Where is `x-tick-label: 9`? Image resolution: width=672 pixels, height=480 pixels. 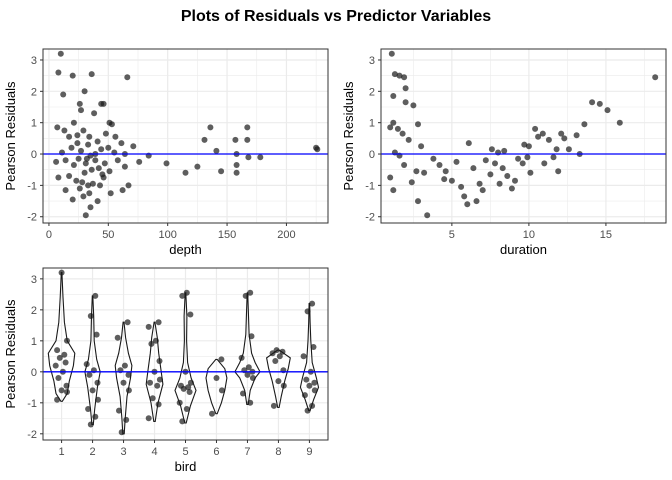 x-tick-label: 9 is located at coordinates (309, 452).